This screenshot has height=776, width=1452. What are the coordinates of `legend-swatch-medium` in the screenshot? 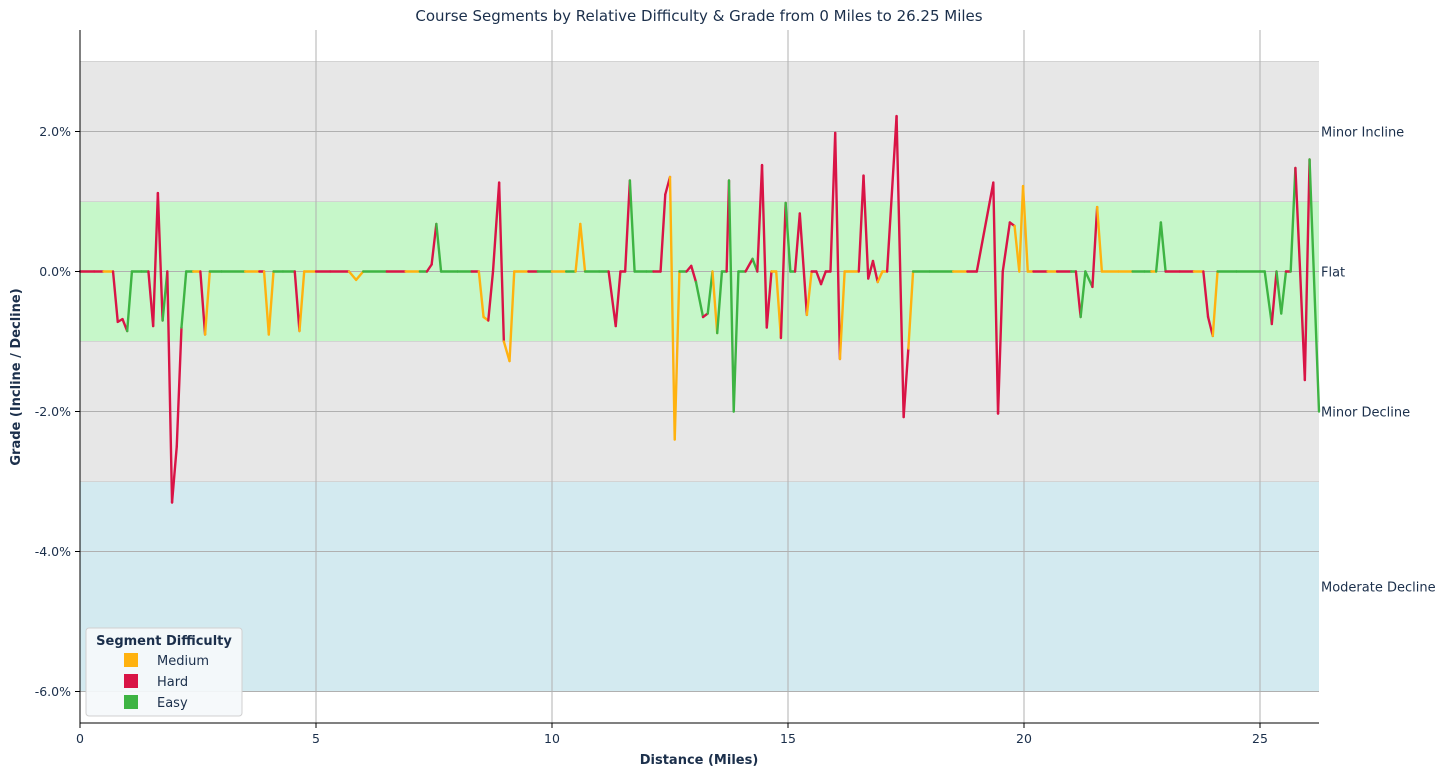 It's located at (131, 660).